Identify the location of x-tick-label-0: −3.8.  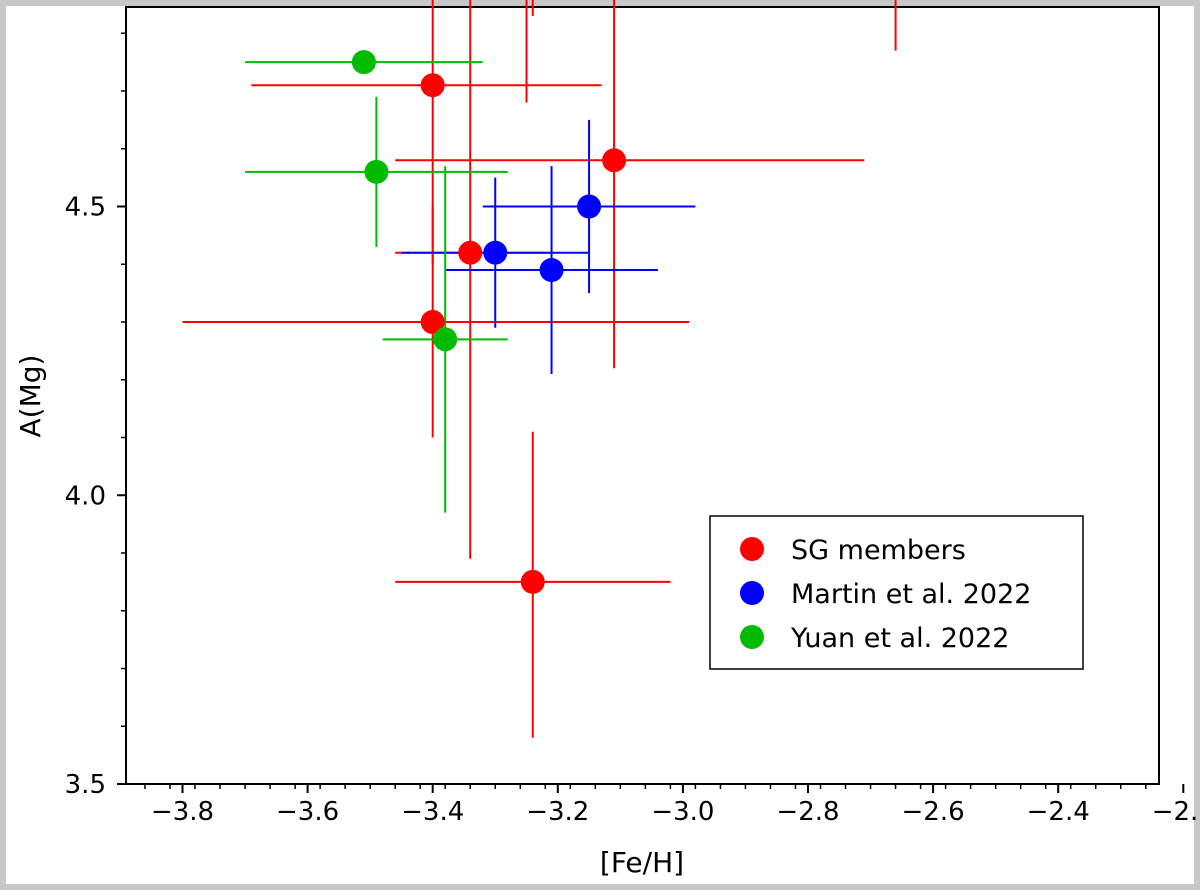
(182, 812).